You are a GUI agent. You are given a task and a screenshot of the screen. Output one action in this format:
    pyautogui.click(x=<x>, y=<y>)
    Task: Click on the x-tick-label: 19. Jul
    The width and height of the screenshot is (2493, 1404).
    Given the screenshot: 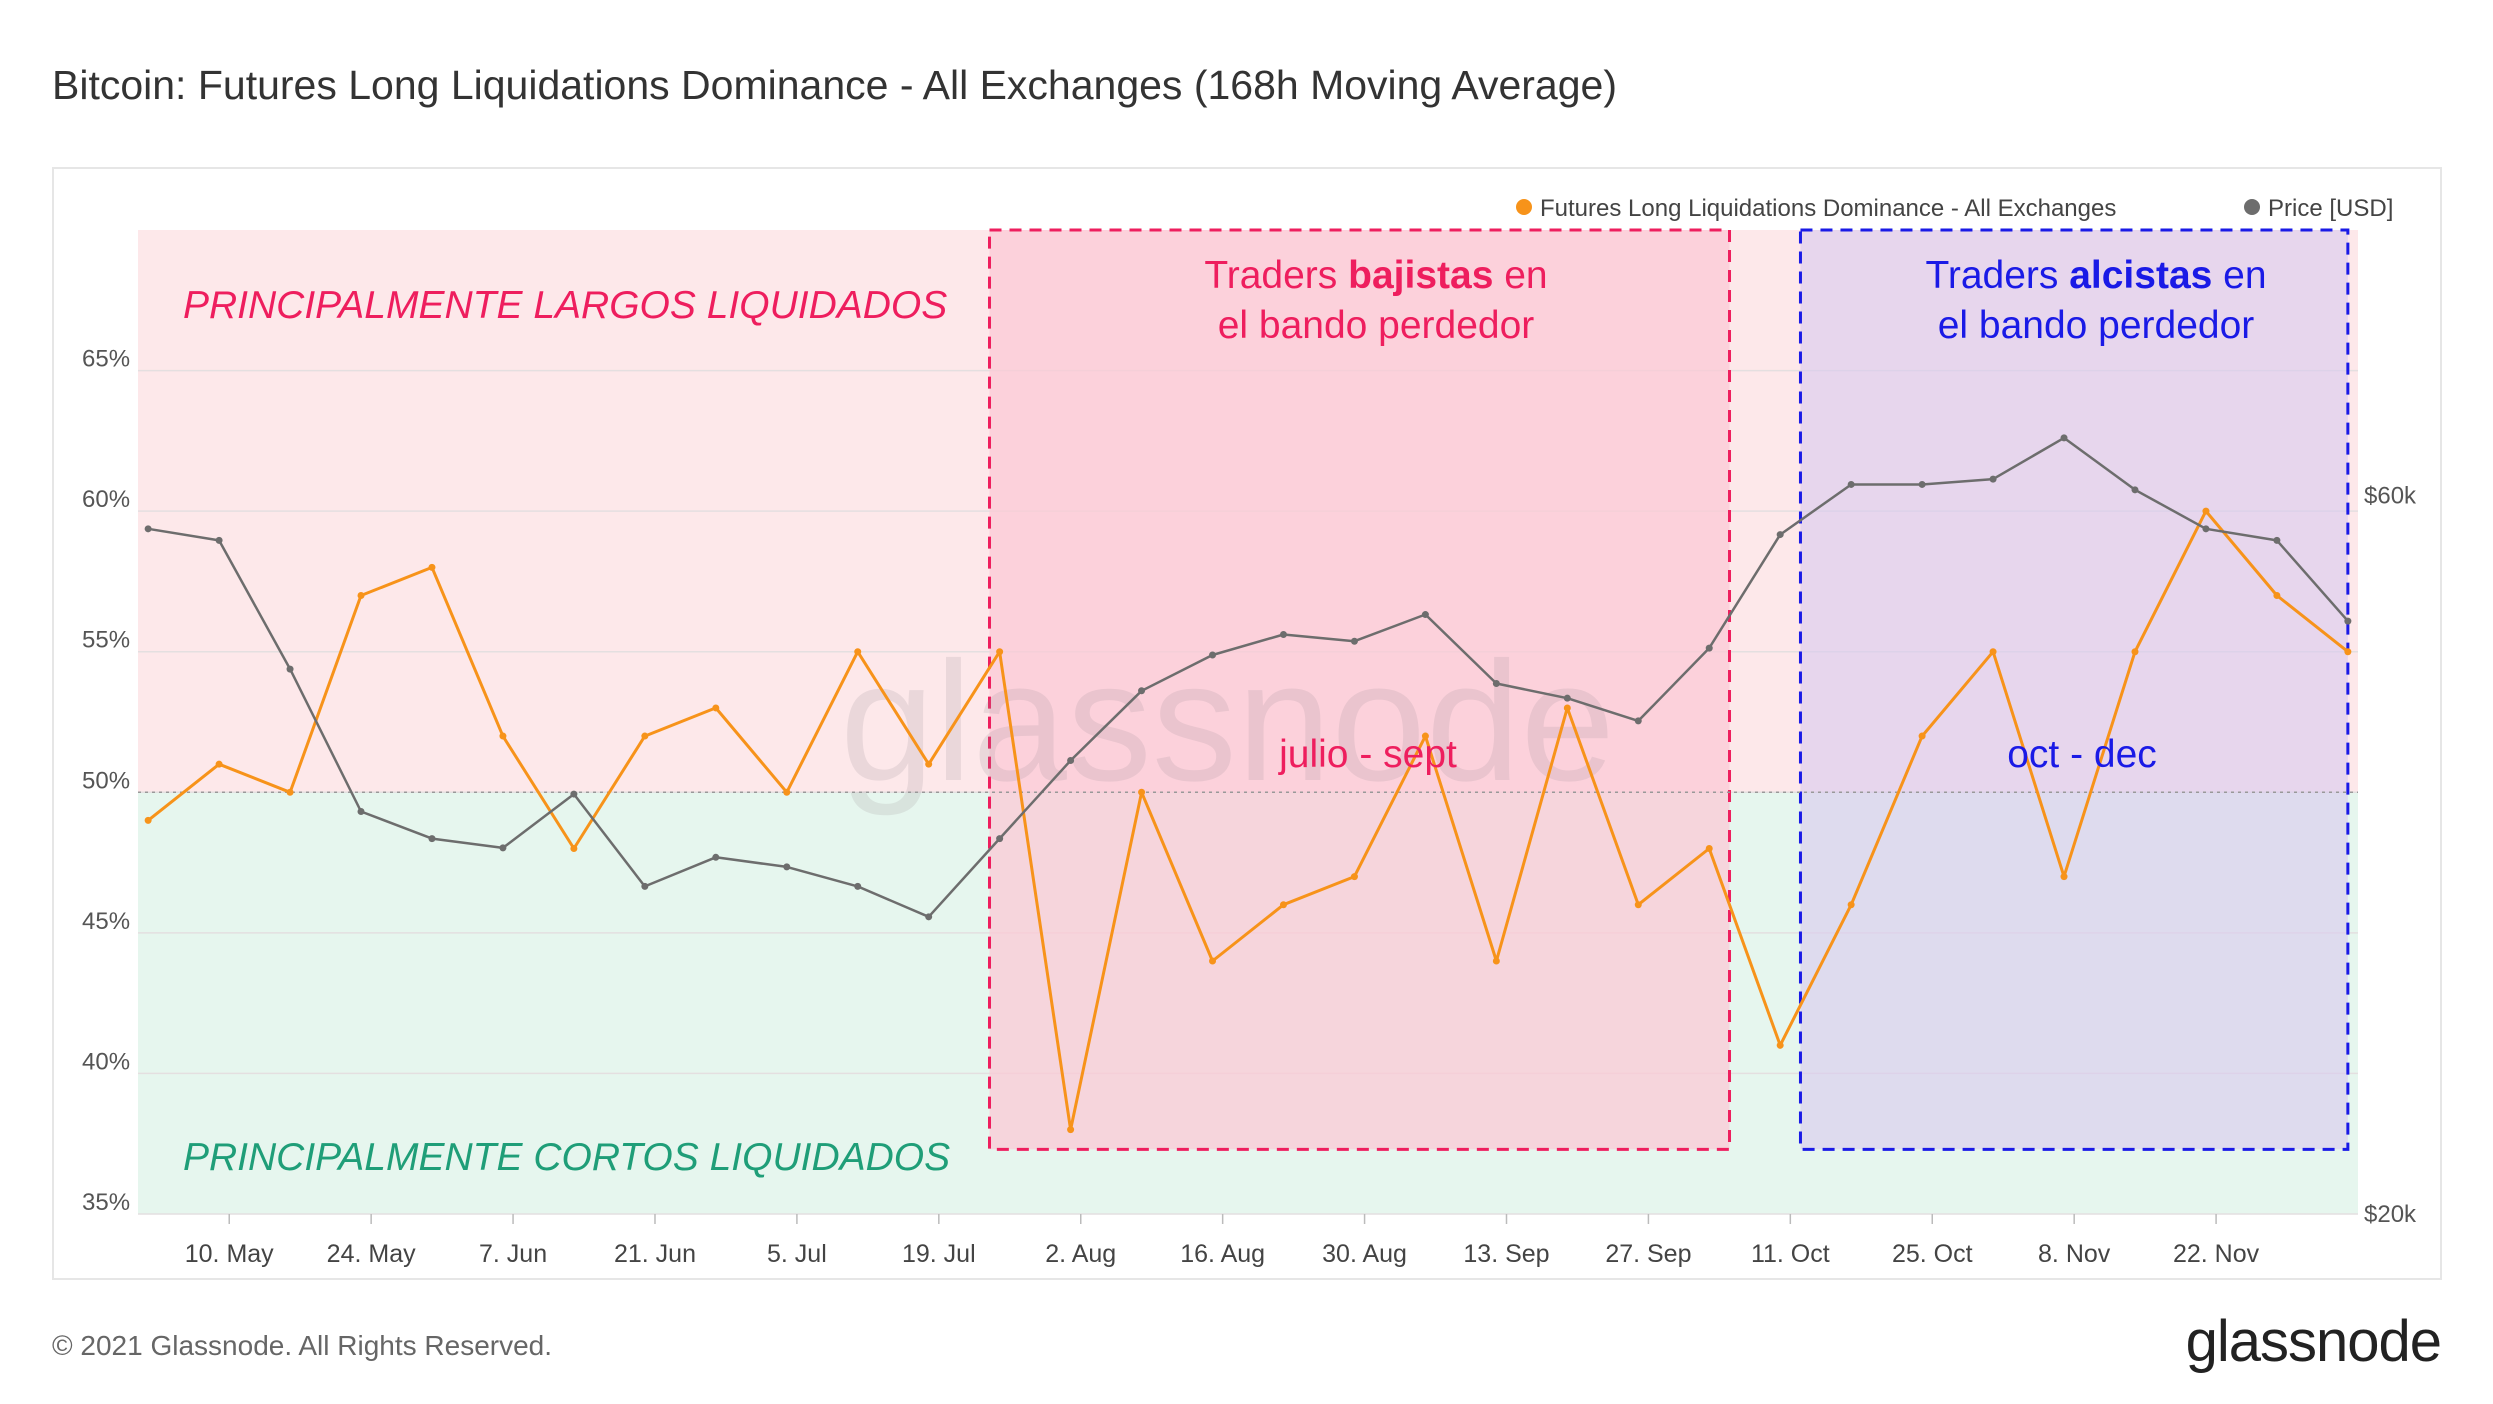 What is the action you would take?
    pyautogui.click(x=939, y=1254)
    